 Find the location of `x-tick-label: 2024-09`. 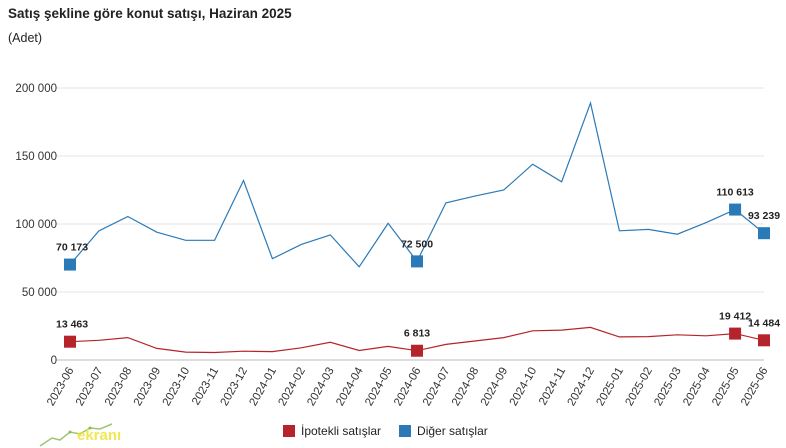

x-tick-label: 2024-09 is located at coordinates (495, 387).